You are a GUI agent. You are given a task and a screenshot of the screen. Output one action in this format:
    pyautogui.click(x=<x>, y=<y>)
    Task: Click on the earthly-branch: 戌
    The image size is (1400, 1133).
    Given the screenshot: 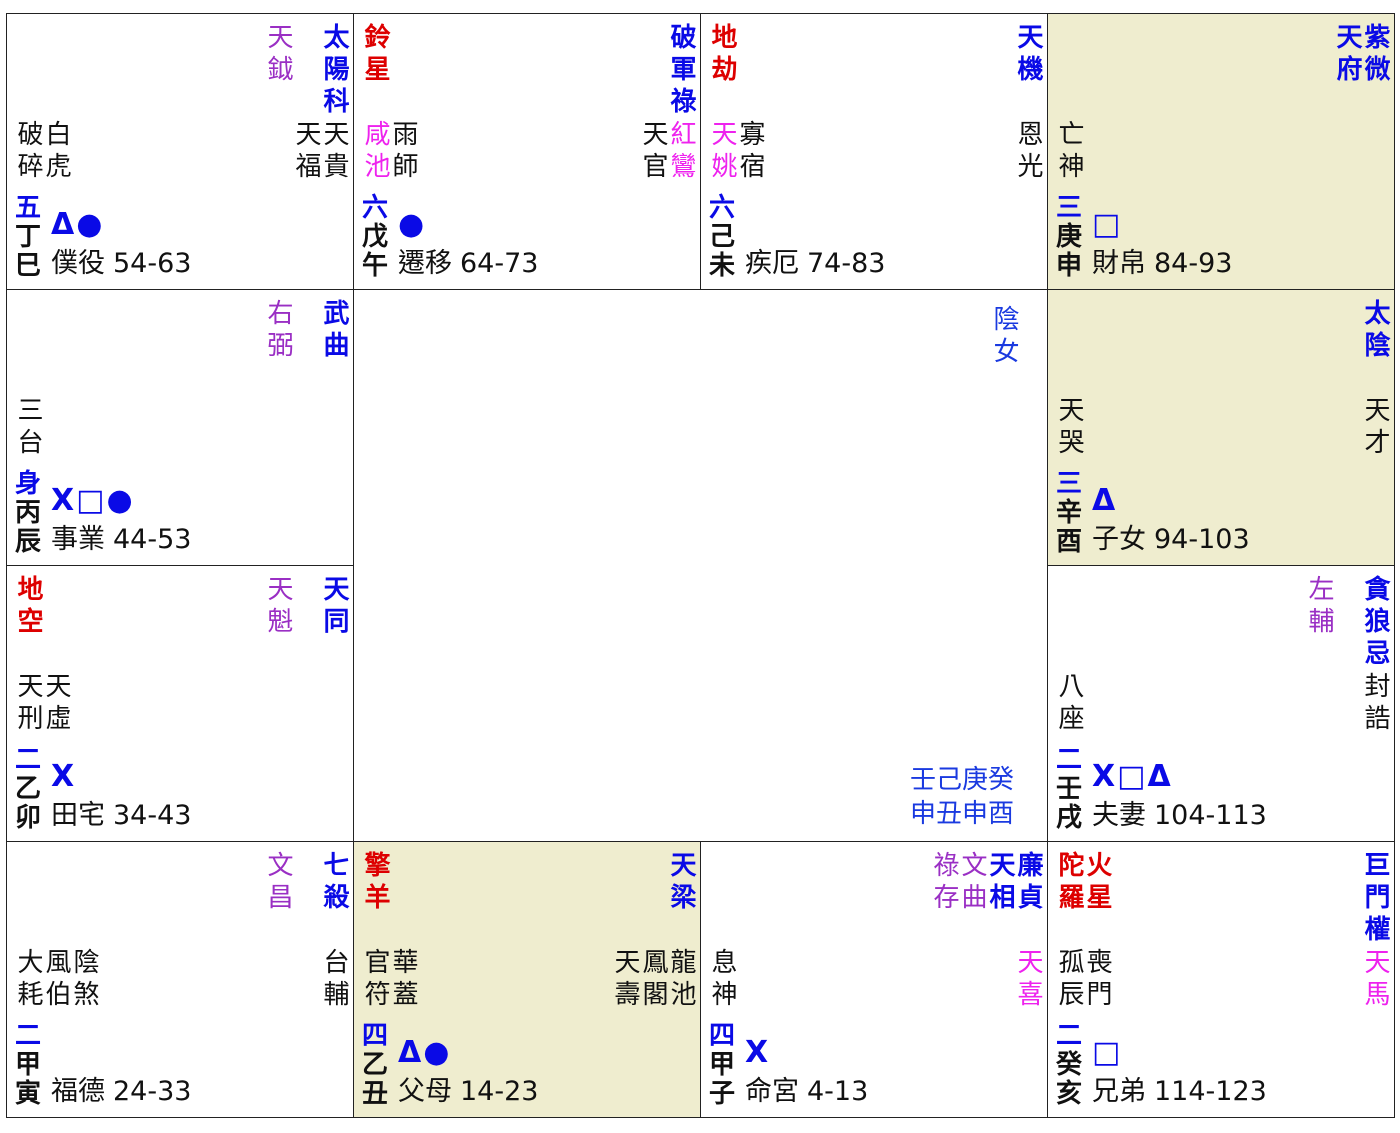 What is the action you would take?
    pyautogui.click(x=1069, y=818)
    